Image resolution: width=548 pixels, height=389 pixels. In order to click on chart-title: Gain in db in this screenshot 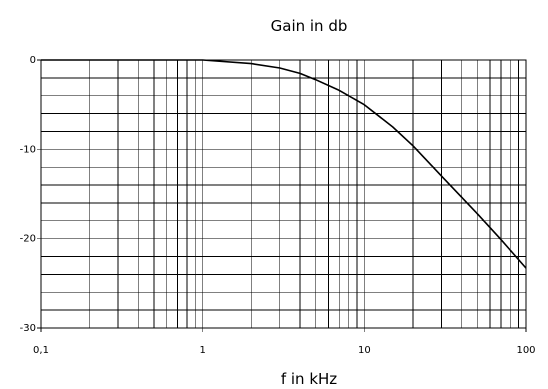, I will do `click(309, 26)`.